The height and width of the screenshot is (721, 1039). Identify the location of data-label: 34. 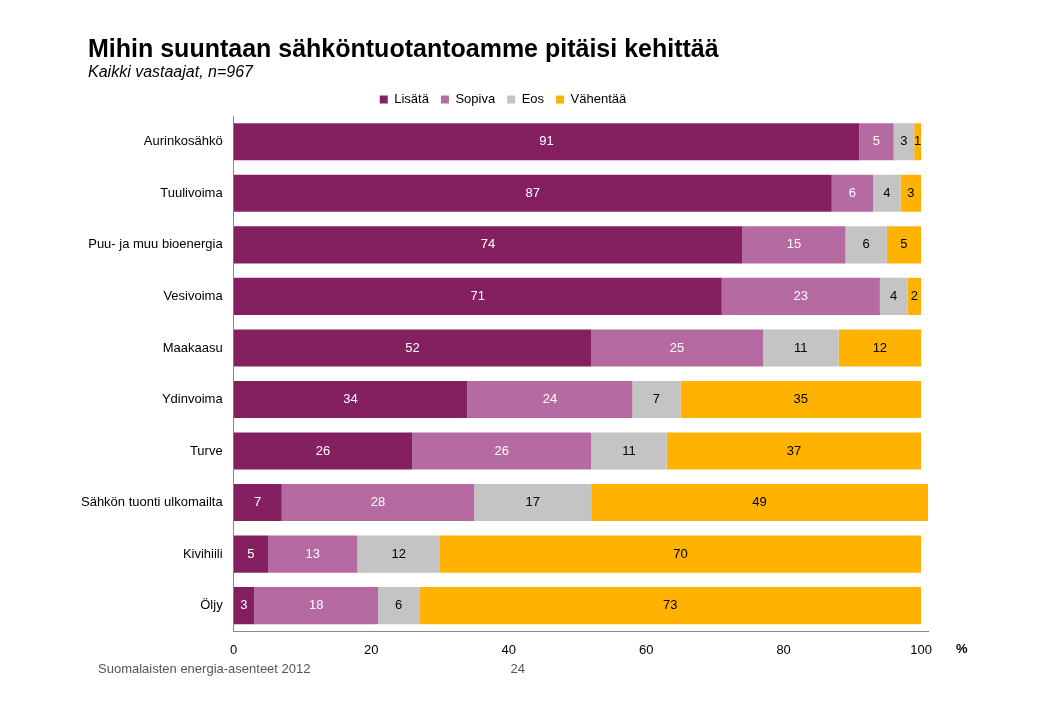
(350, 399).